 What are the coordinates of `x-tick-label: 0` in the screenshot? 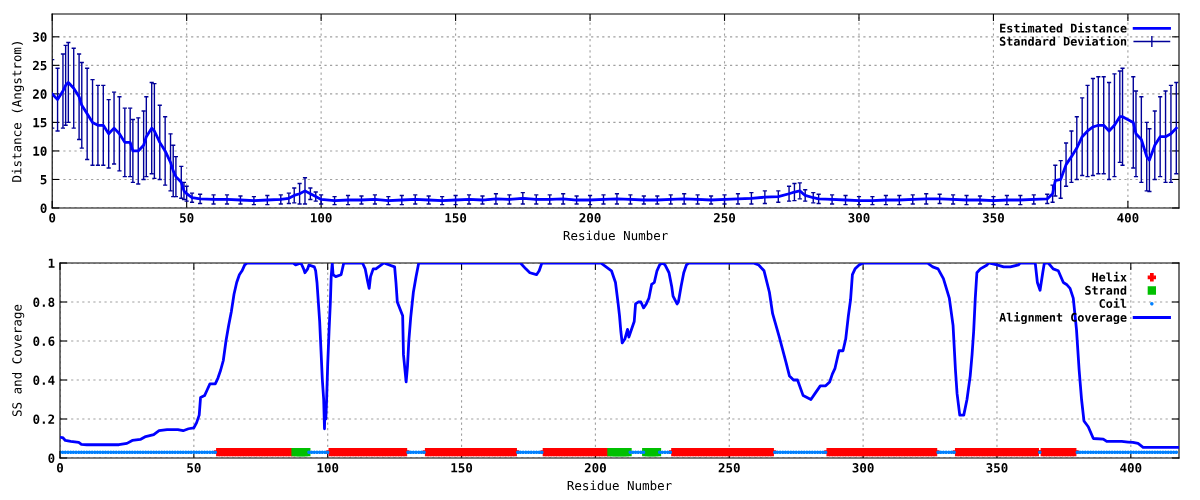 It's located at (60, 468).